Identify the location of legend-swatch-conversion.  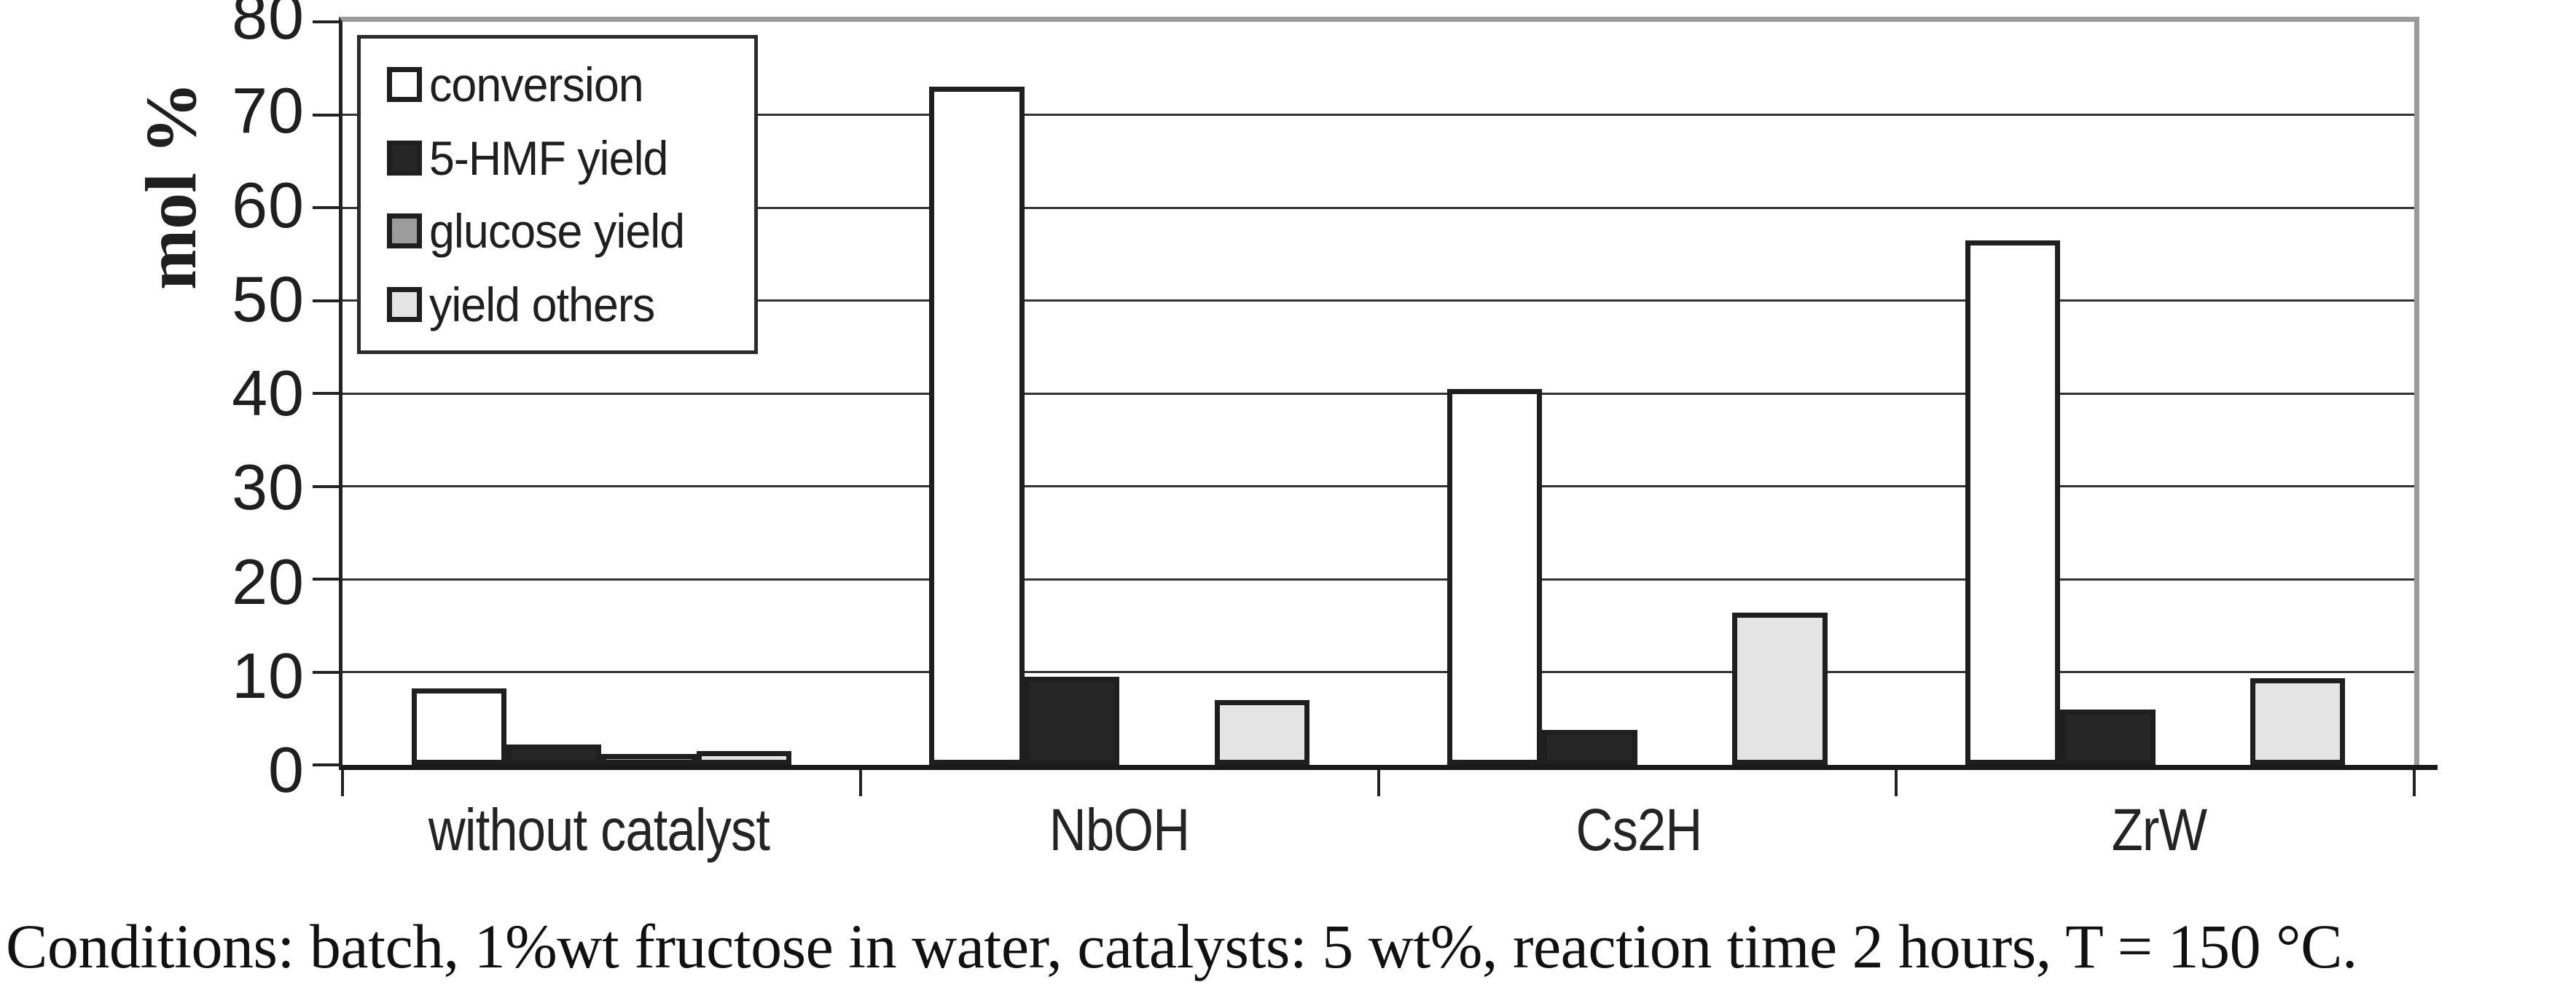
(404, 84).